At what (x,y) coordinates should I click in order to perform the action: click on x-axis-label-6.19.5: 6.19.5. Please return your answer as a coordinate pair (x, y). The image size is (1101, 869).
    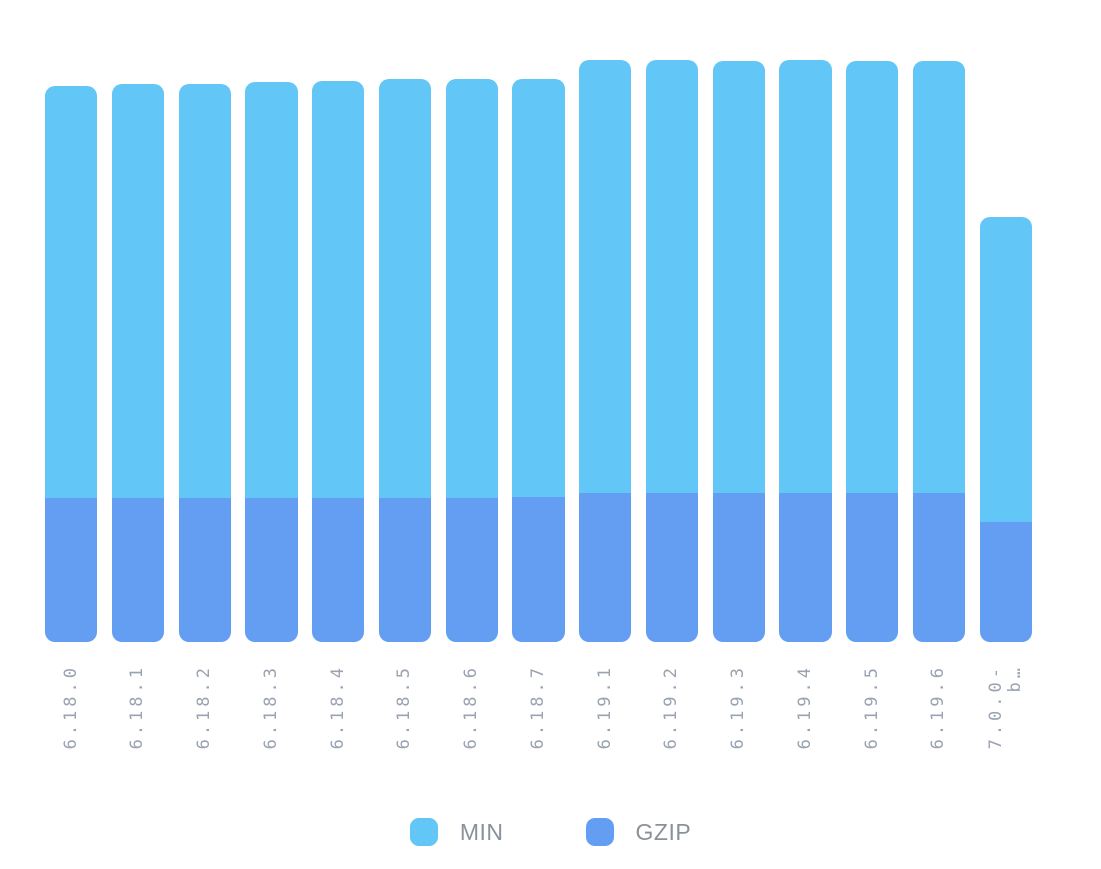
    Looking at the image, I should click on (872, 724).